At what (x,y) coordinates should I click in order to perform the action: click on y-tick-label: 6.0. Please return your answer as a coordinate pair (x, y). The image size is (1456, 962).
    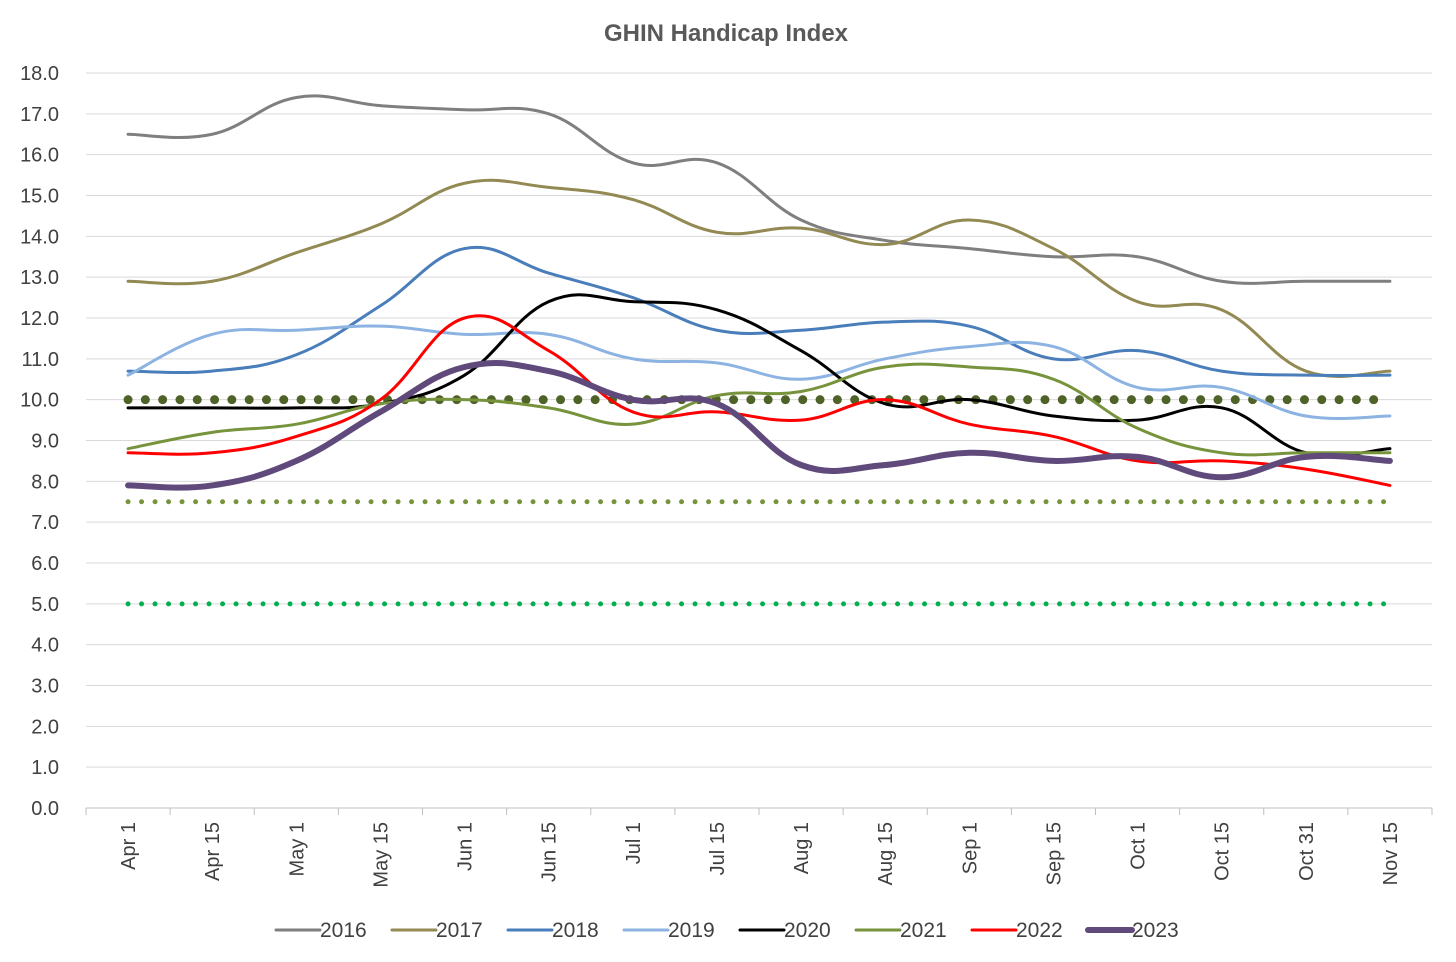
    Looking at the image, I should click on (45, 564).